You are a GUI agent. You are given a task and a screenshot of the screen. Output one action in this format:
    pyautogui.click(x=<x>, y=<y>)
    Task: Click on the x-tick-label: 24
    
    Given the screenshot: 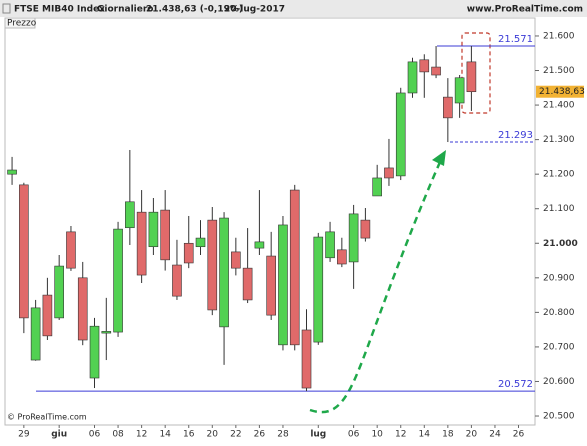 What is the action you would take?
    pyautogui.click(x=495, y=435)
    